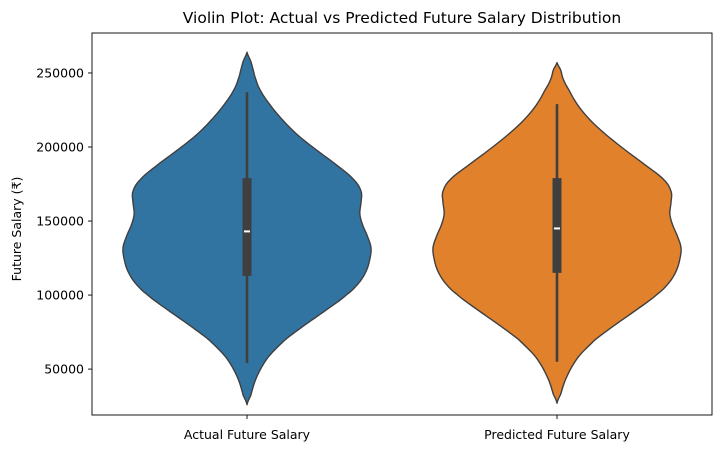 This screenshot has height=451, width=721. Describe the element at coordinates (557, 434) in the screenshot. I see `x-tick-label: Predicted Future Salary` at that location.